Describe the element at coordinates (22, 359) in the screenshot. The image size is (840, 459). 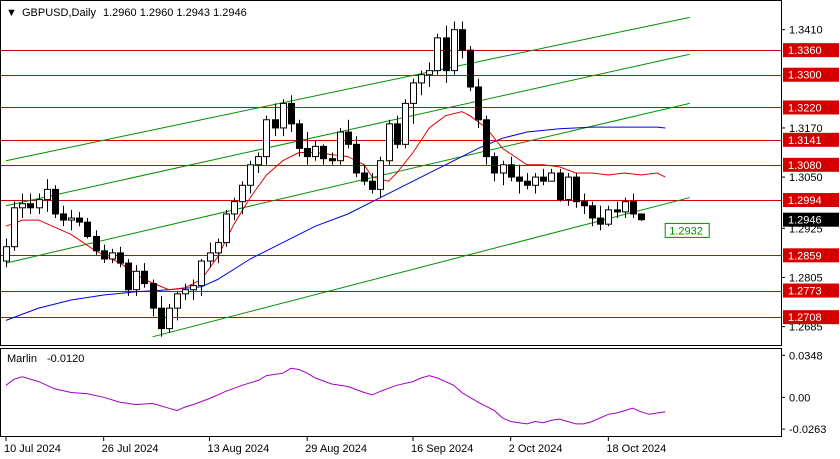
I see `indicator-name: Marlin` at that location.